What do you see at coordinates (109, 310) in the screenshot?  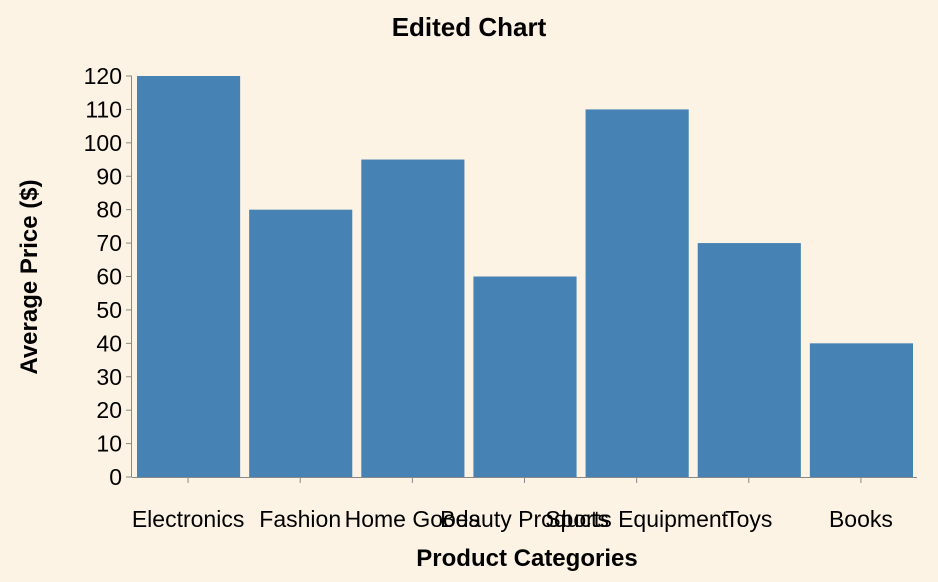 I see `y-tick-label: 50` at bounding box center [109, 310].